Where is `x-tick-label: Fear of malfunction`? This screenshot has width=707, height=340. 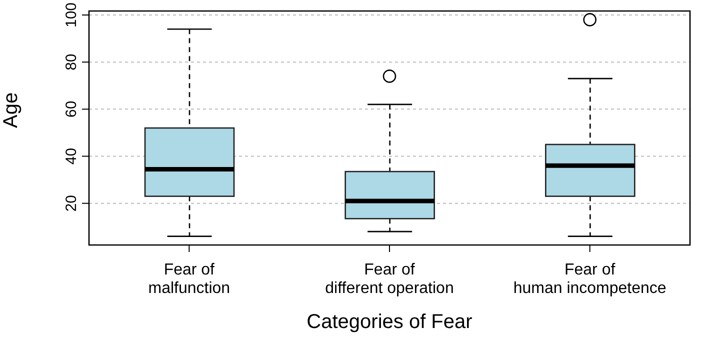 x-tick-label: Fear of malfunction is located at coordinates (189, 279).